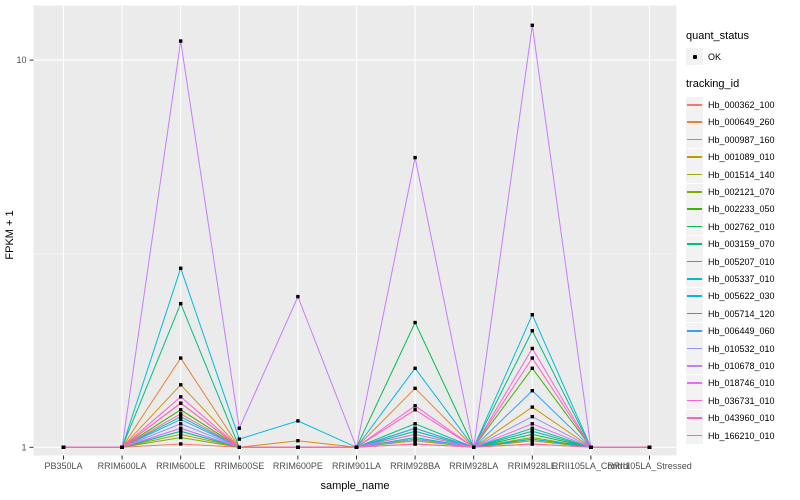 Image resolution: width=800 pixels, height=500 pixels. I want to click on x-tick-label: RRIM928LE, so click(532, 466).